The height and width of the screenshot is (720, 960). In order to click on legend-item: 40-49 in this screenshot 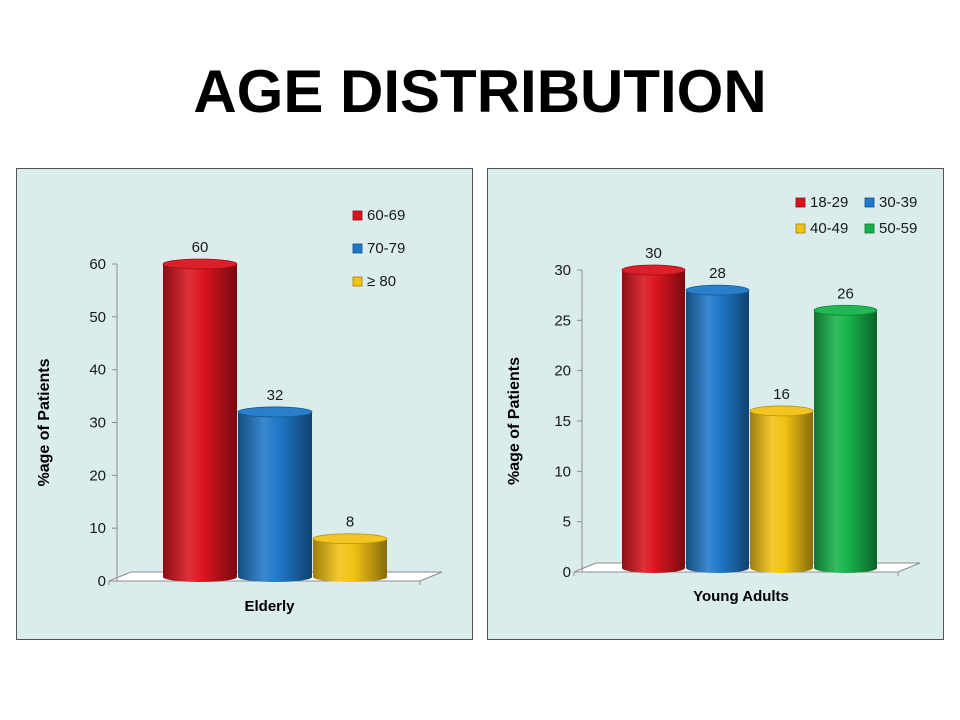, I will do `click(821, 228)`.